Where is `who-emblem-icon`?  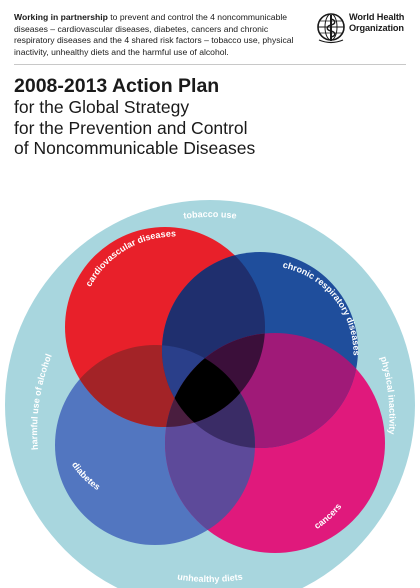 who-emblem-icon is located at coordinates (331, 28).